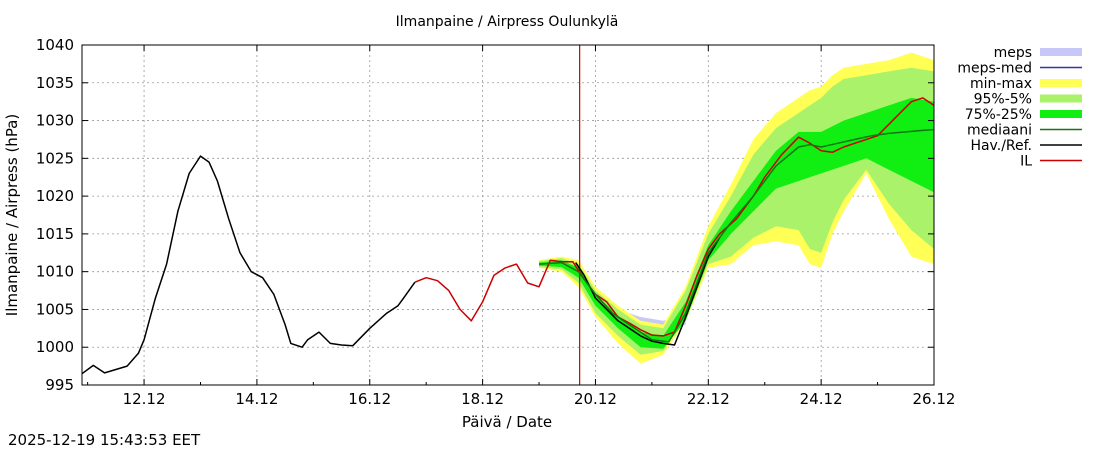 The image size is (1100, 450). What do you see at coordinates (998, 115) in the screenshot?
I see `legend-label: 75%-25%` at bounding box center [998, 115].